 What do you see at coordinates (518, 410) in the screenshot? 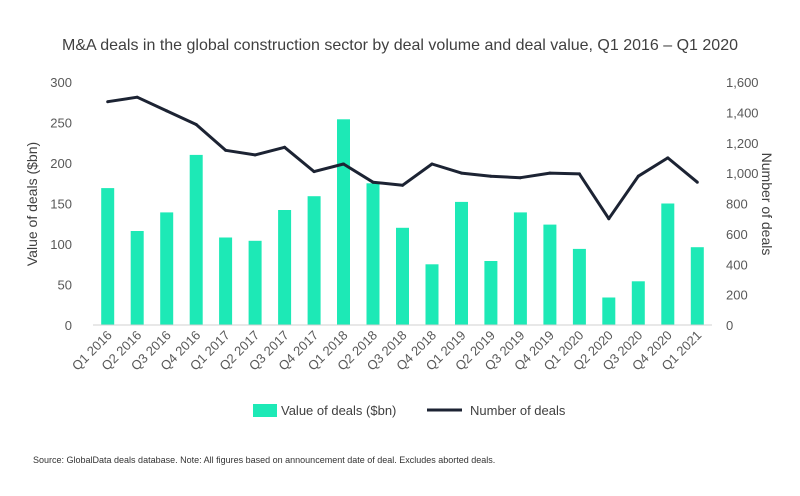
I see `legend-label-line: Number of deals` at bounding box center [518, 410].